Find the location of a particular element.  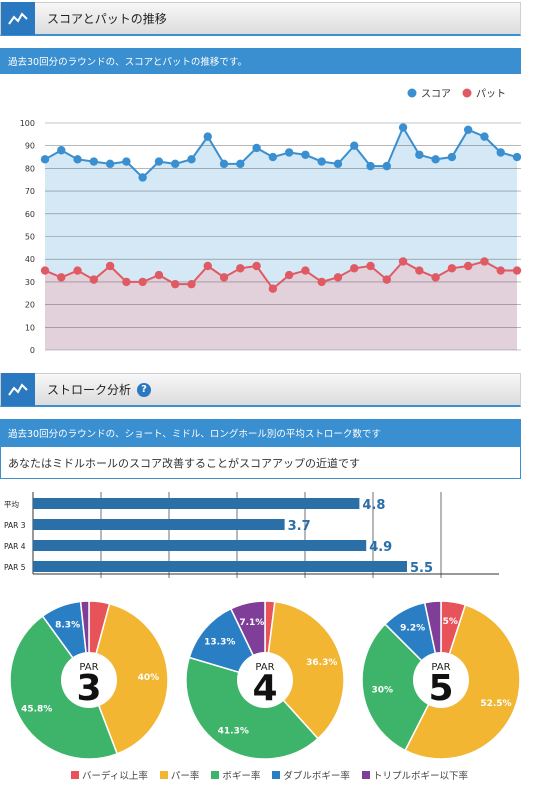

legend-item-birdie: バーディ以上率 is located at coordinates (109, 775).